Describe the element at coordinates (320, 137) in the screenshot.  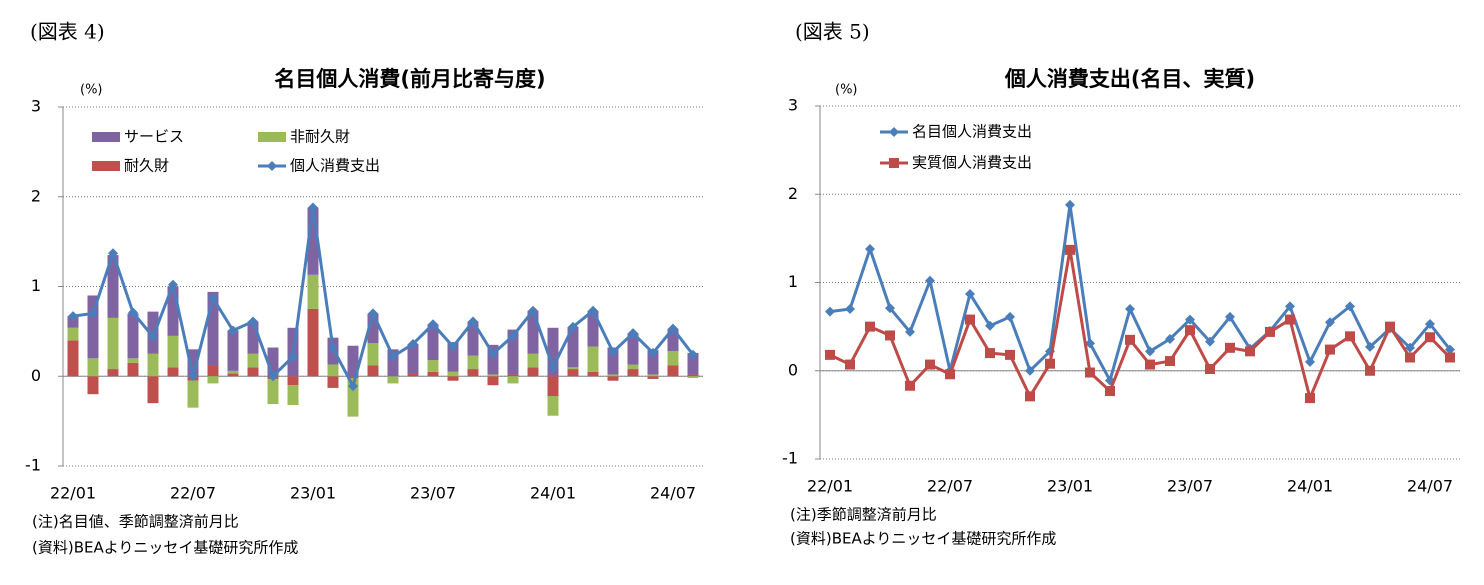
I see `legend-label: 非耐久財` at that location.